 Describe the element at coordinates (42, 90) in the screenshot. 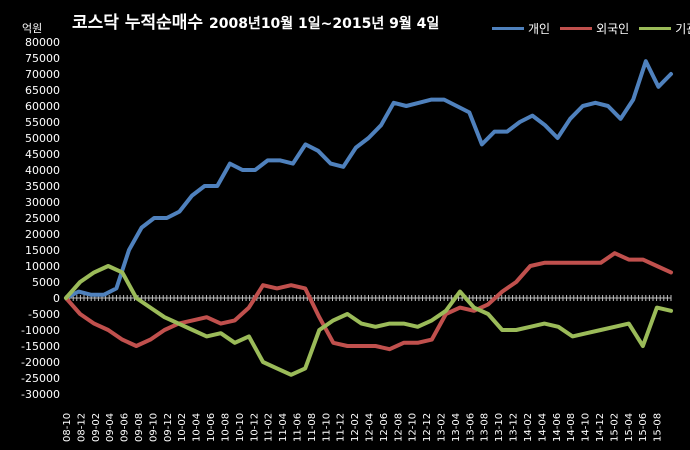

I see `y-tick-label: 65000` at that location.